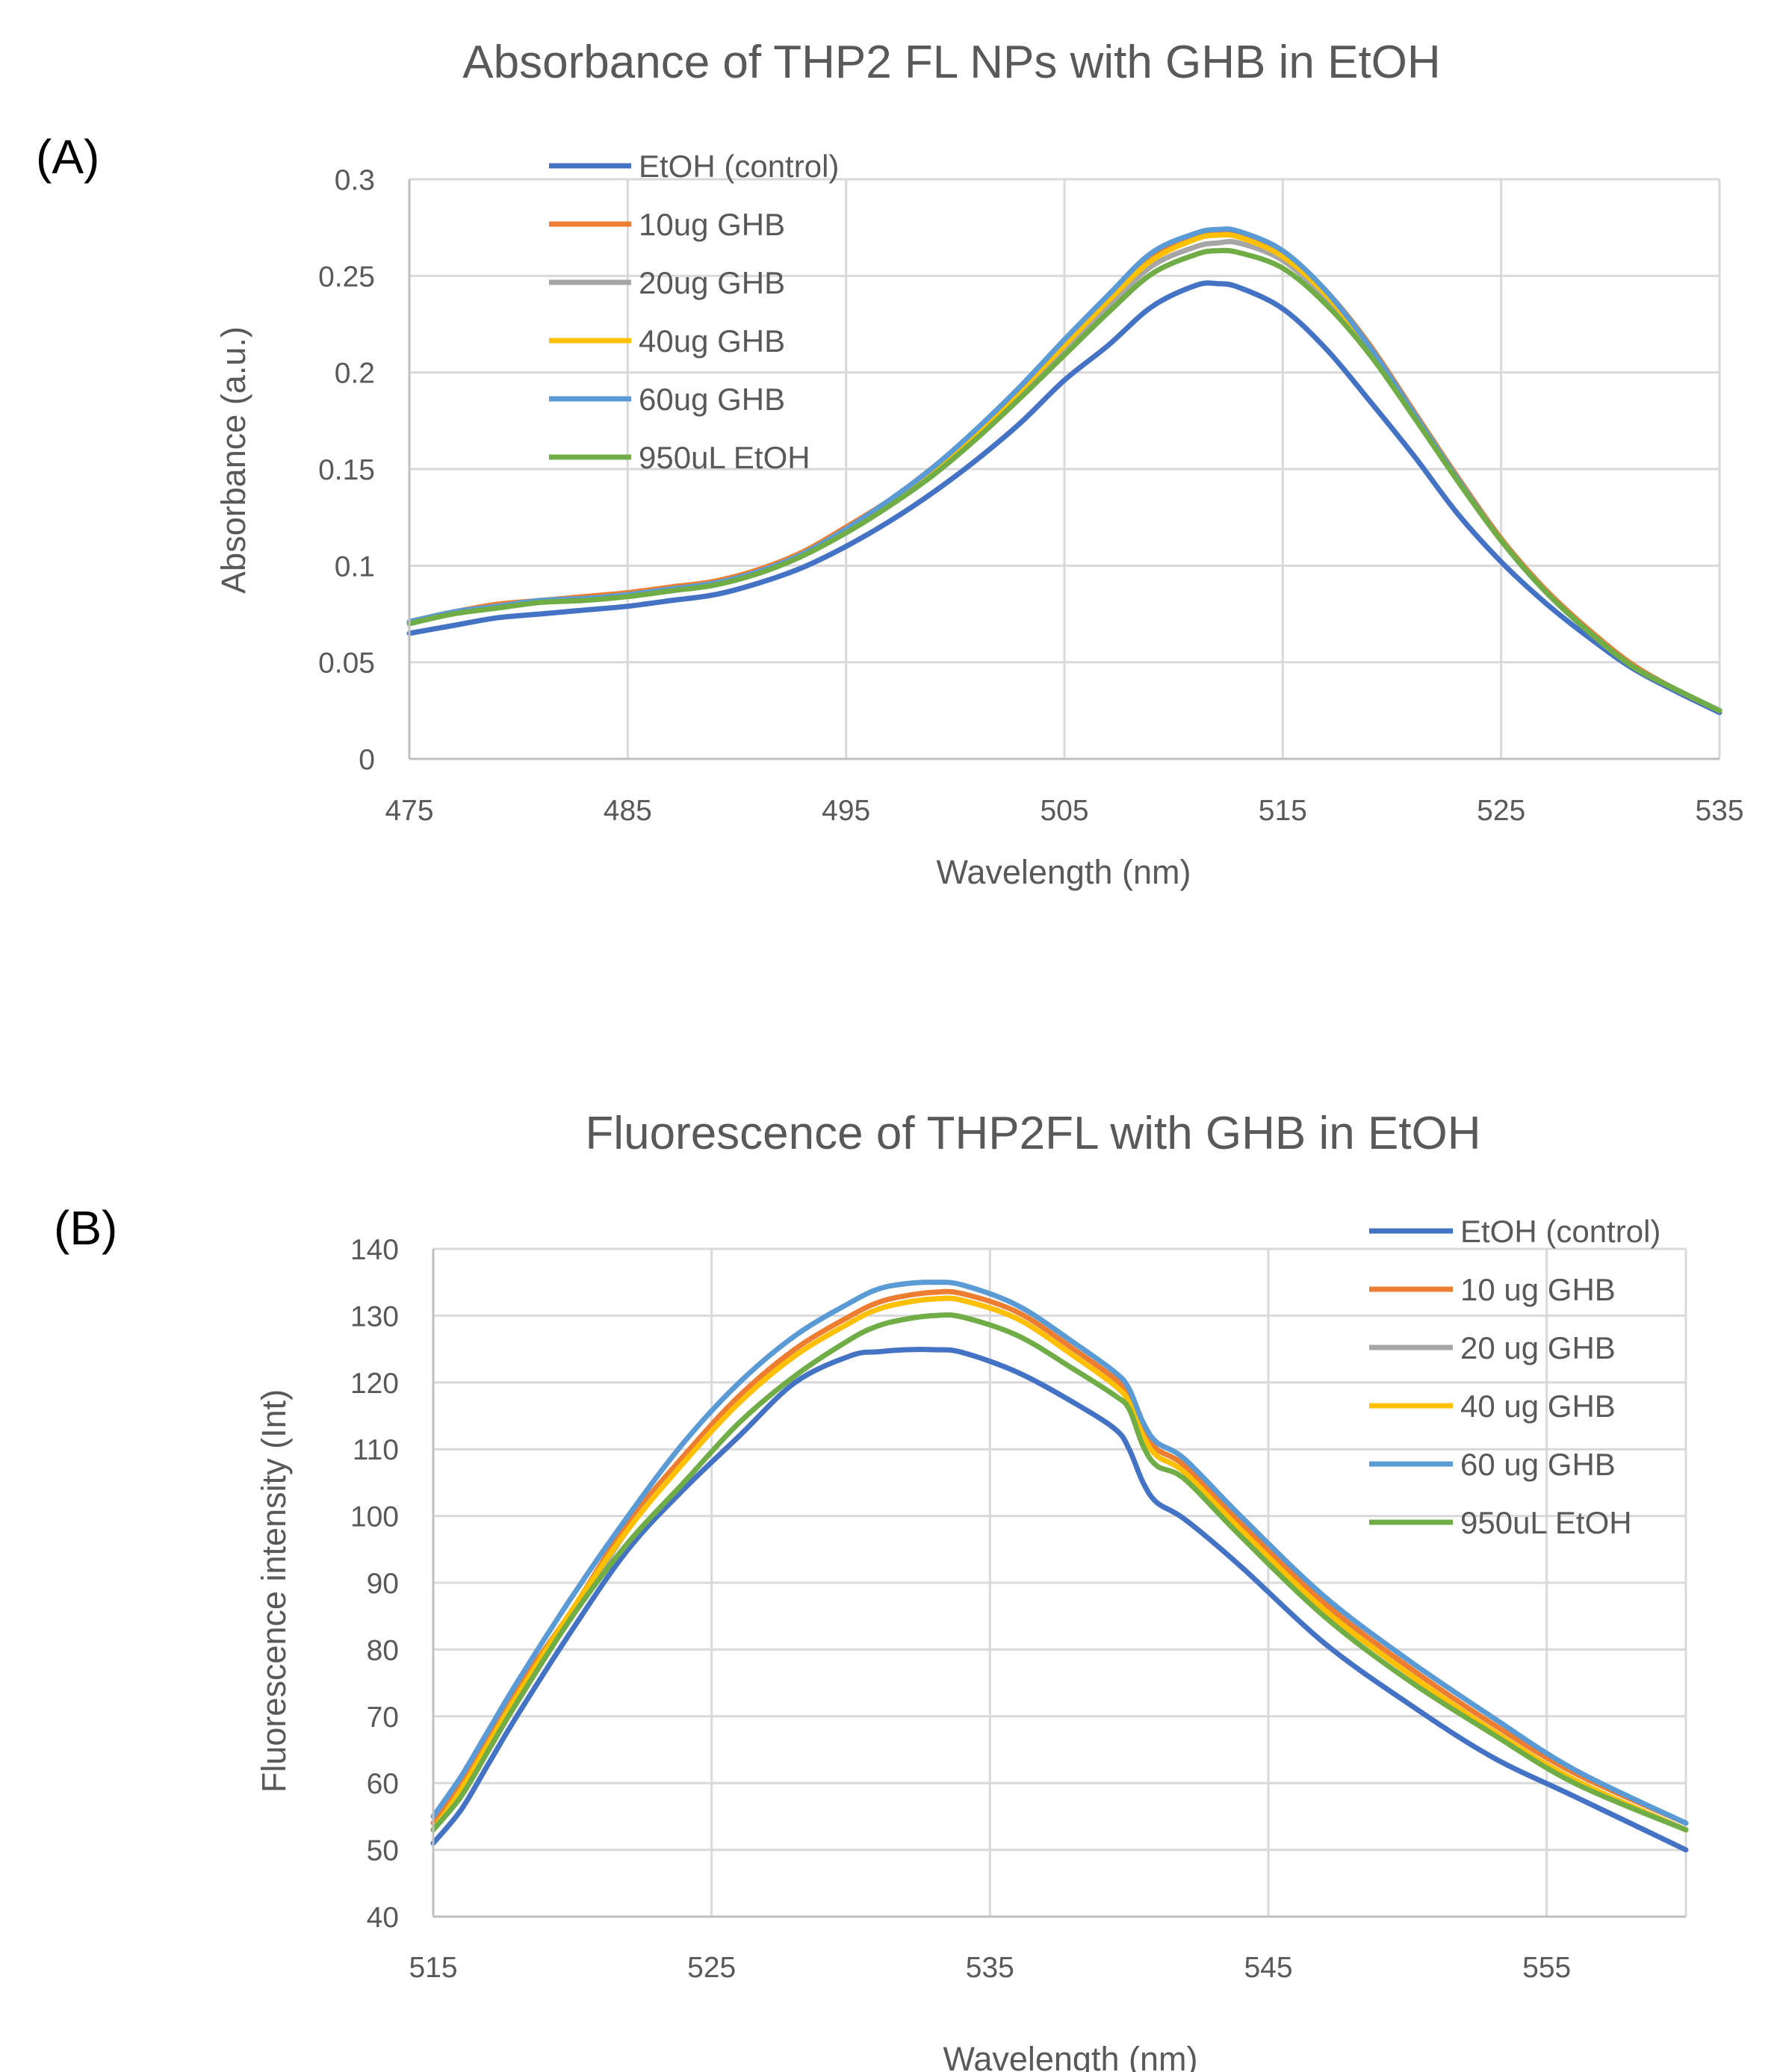 The height and width of the screenshot is (2072, 1780). Describe the element at coordinates (712, 341) in the screenshot. I see `legend-label: 40ug GHB` at that location.